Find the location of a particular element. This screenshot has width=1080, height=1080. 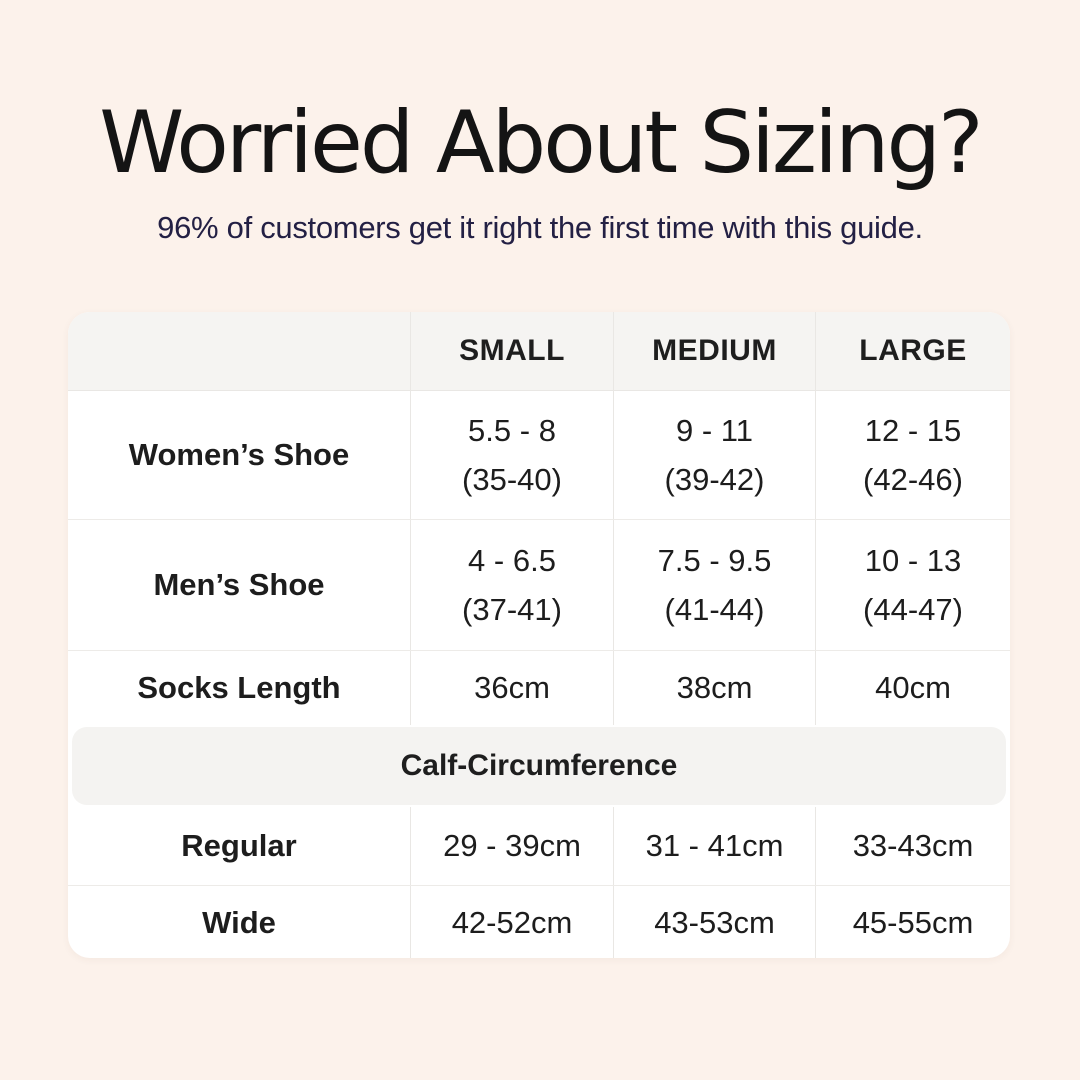

row-label-wide: Wide is located at coordinates (239, 922).